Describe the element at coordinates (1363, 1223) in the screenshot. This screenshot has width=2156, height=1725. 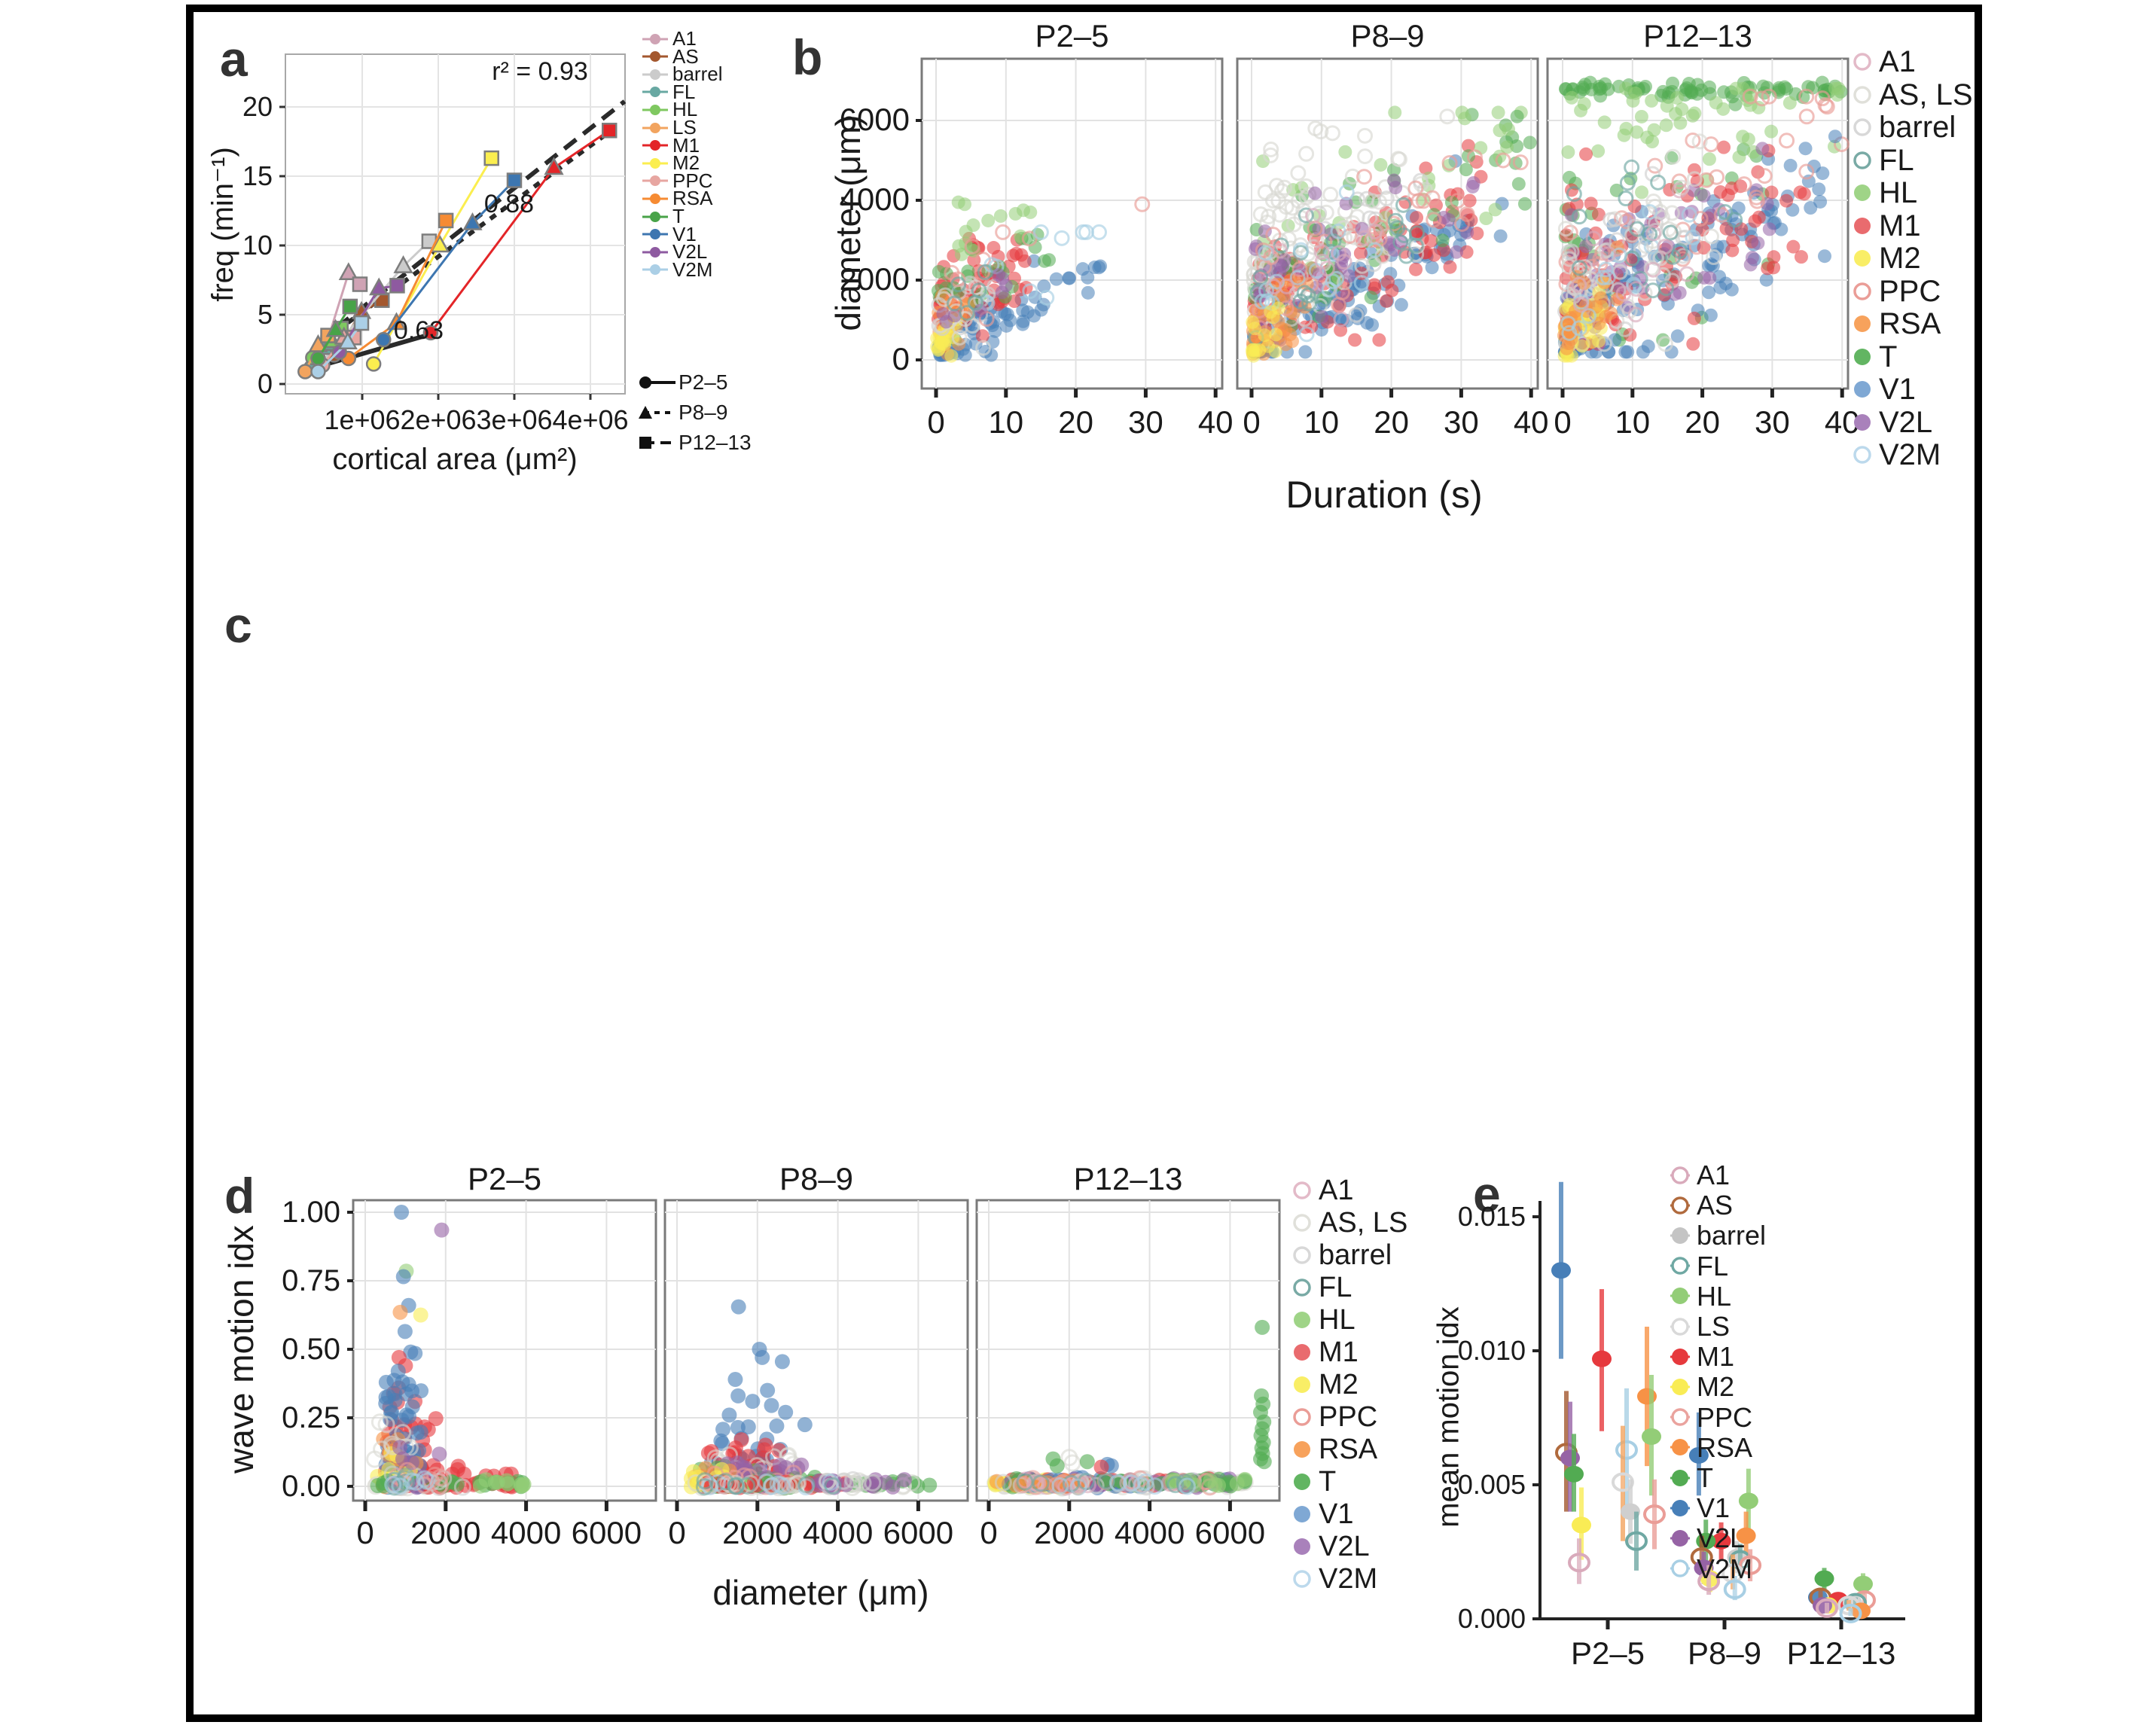
I see `legend-label: AS, LS` at that location.